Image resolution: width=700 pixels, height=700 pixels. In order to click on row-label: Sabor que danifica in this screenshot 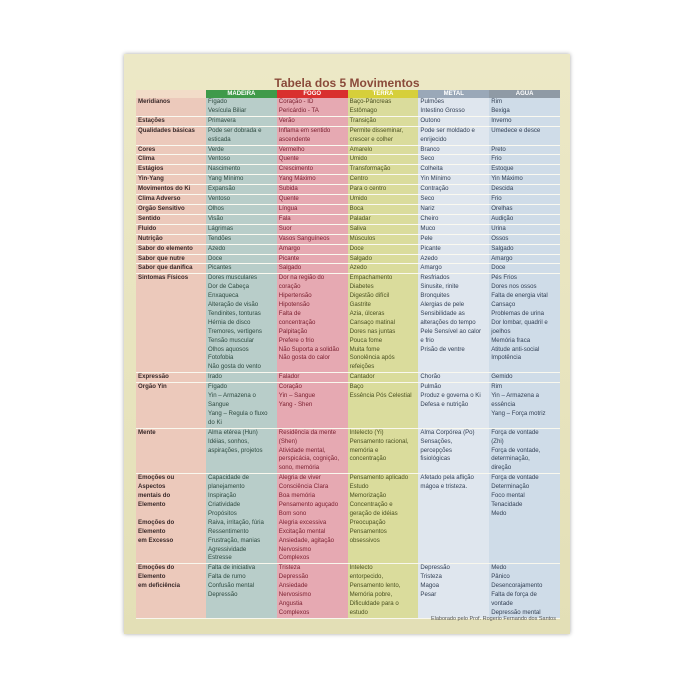, I will do `click(171, 269)`.